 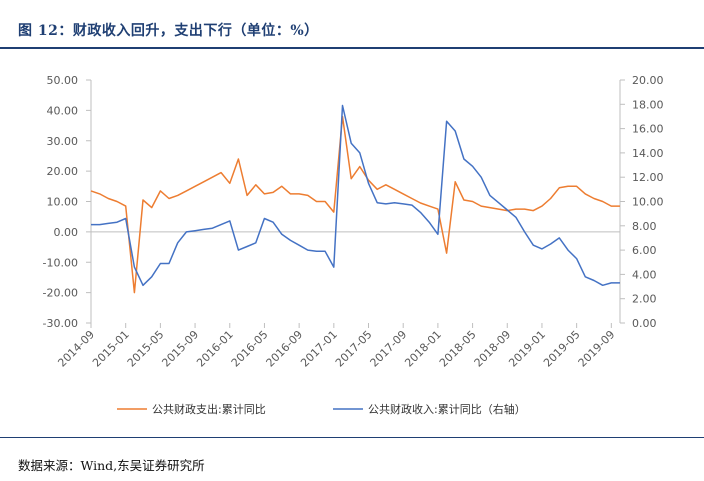 I want to click on x-tick-label: 2019-01, so click(x=527, y=349).